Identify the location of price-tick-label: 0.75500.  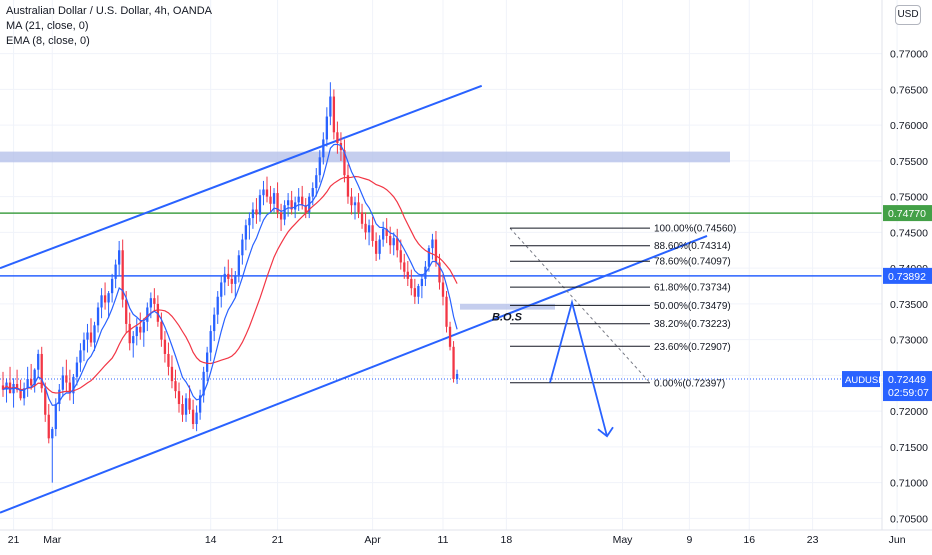
(909, 162).